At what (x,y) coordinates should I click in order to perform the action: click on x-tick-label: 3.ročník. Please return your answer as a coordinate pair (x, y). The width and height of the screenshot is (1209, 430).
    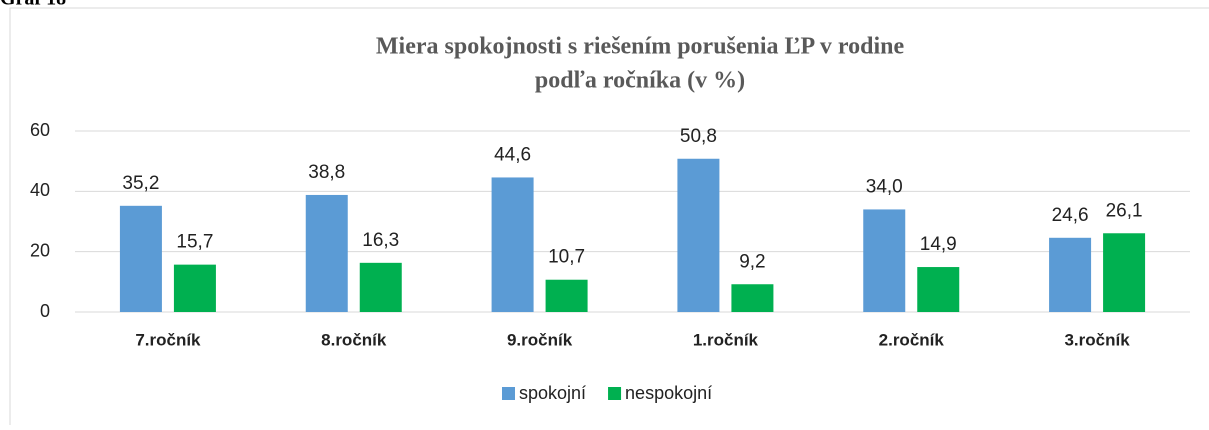
    Looking at the image, I should click on (1097, 339).